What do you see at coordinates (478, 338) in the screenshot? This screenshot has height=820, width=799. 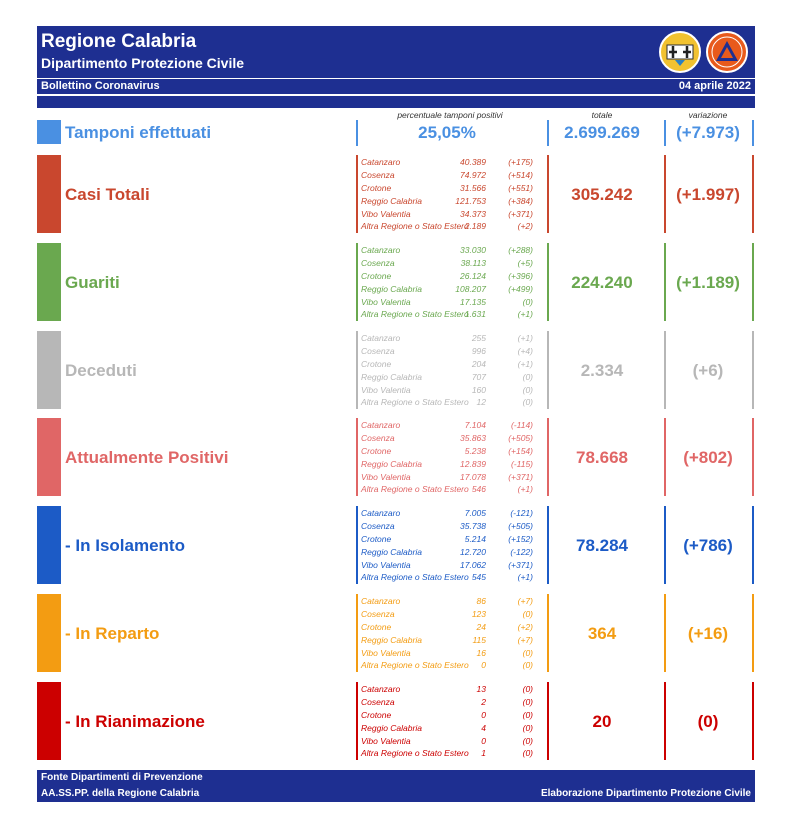 I see `province-value: 255` at bounding box center [478, 338].